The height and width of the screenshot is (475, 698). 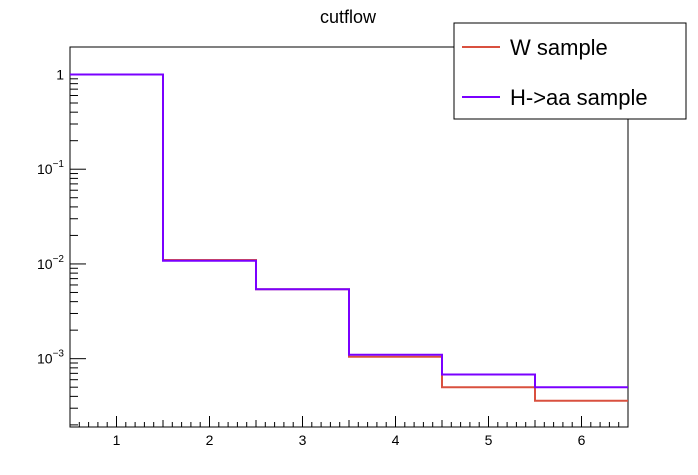 I want to click on y-tick-label: 10⁻¹, so click(x=50, y=168).